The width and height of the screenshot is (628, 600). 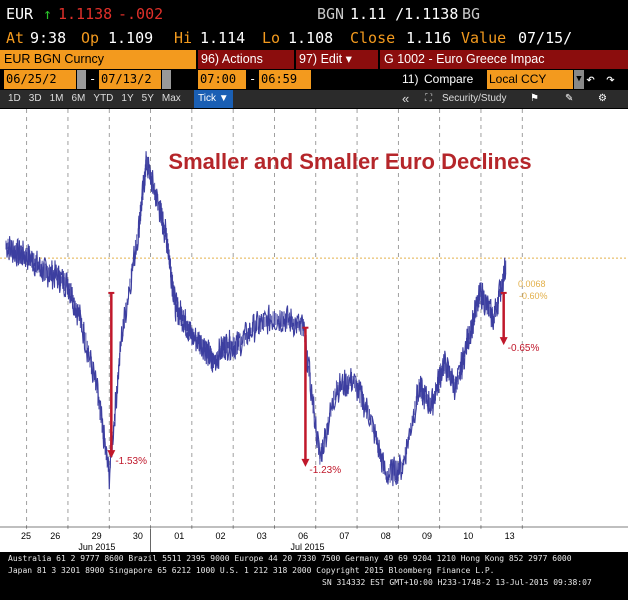 What do you see at coordinates (307, 547) in the screenshot?
I see `month-label: Jul 2015` at bounding box center [307, 547].